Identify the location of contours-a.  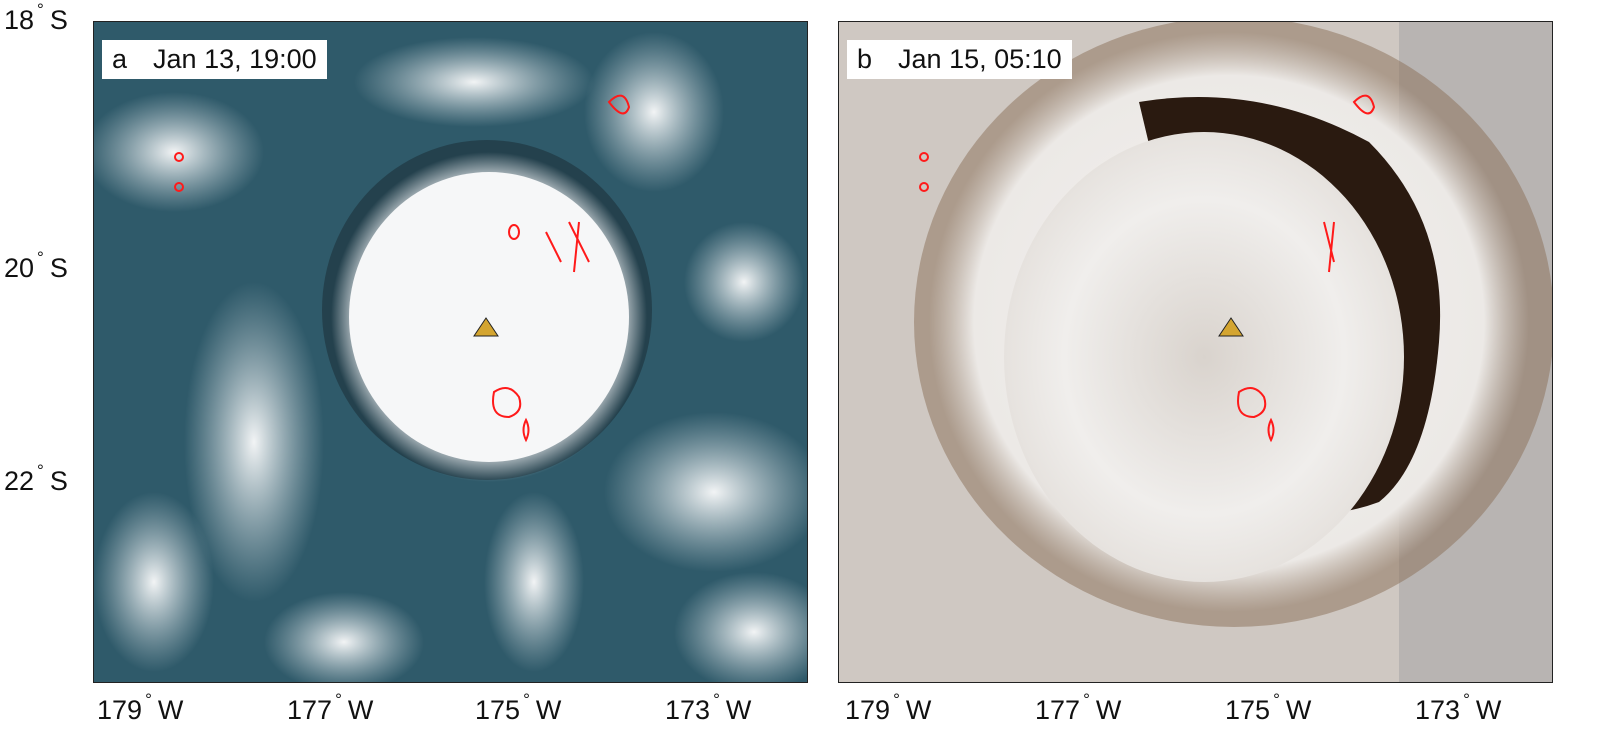
(402, 268).